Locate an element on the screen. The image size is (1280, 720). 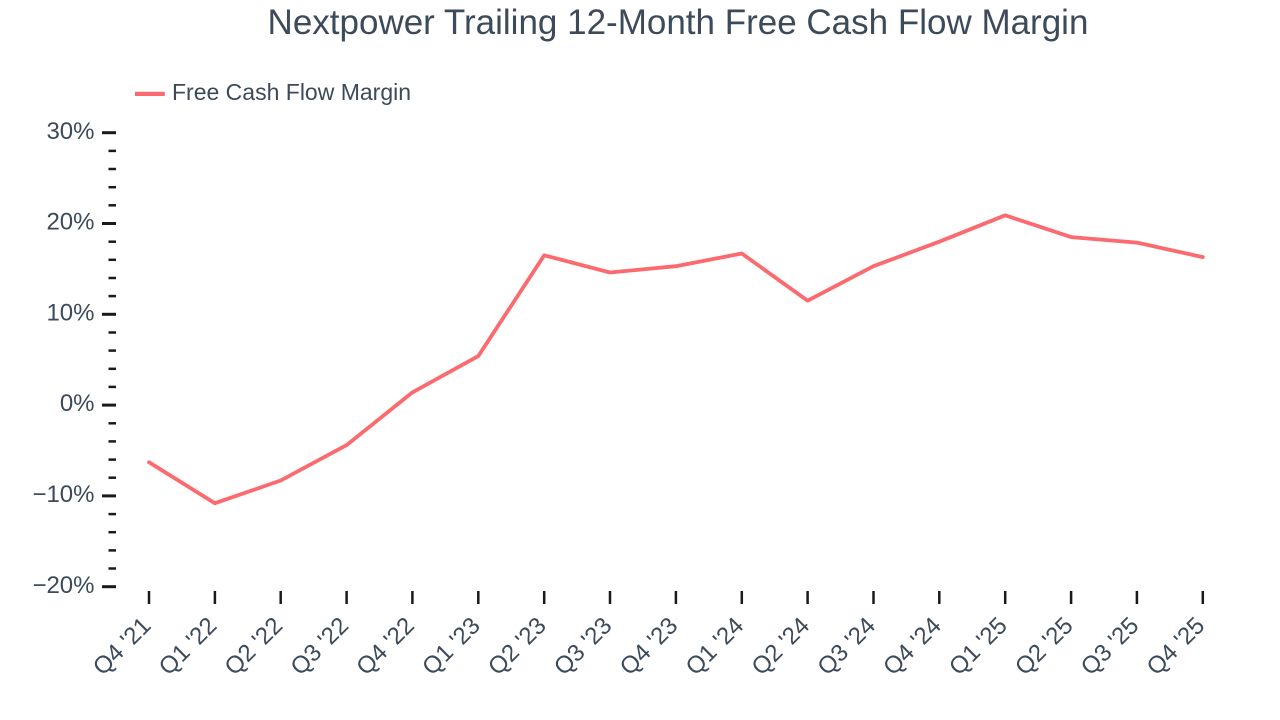
svg-text: 0% is located at coordinates (77, 403).